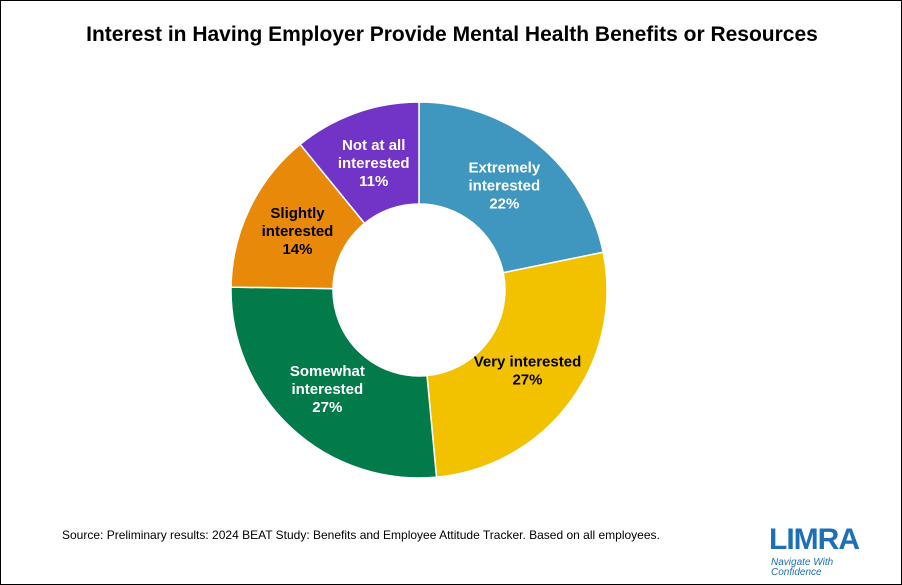 The height and width of the screenshot is (585, 902). Describe the element at coordinates (527, 379) in the screenshot. I see `slice-value-1: 27%` at that location.